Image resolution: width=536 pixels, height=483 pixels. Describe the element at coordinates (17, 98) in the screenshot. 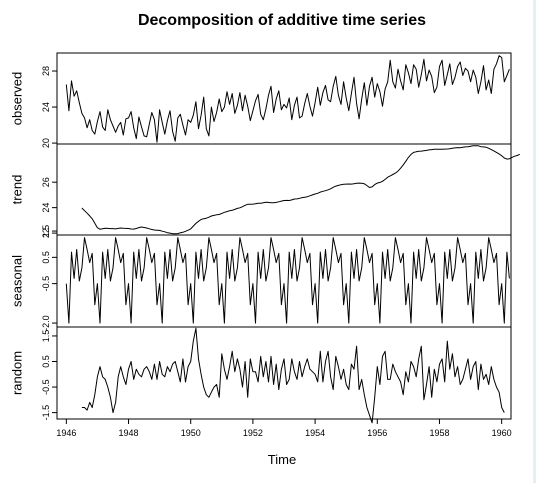

I see `y-axis-label-observed: observed` at that location.